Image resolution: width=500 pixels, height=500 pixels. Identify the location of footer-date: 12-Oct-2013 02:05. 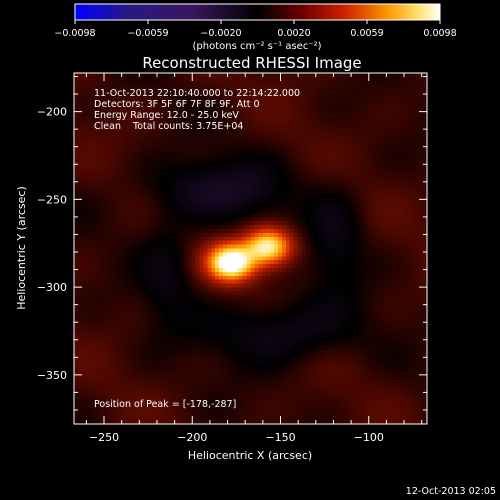
(451, 491).